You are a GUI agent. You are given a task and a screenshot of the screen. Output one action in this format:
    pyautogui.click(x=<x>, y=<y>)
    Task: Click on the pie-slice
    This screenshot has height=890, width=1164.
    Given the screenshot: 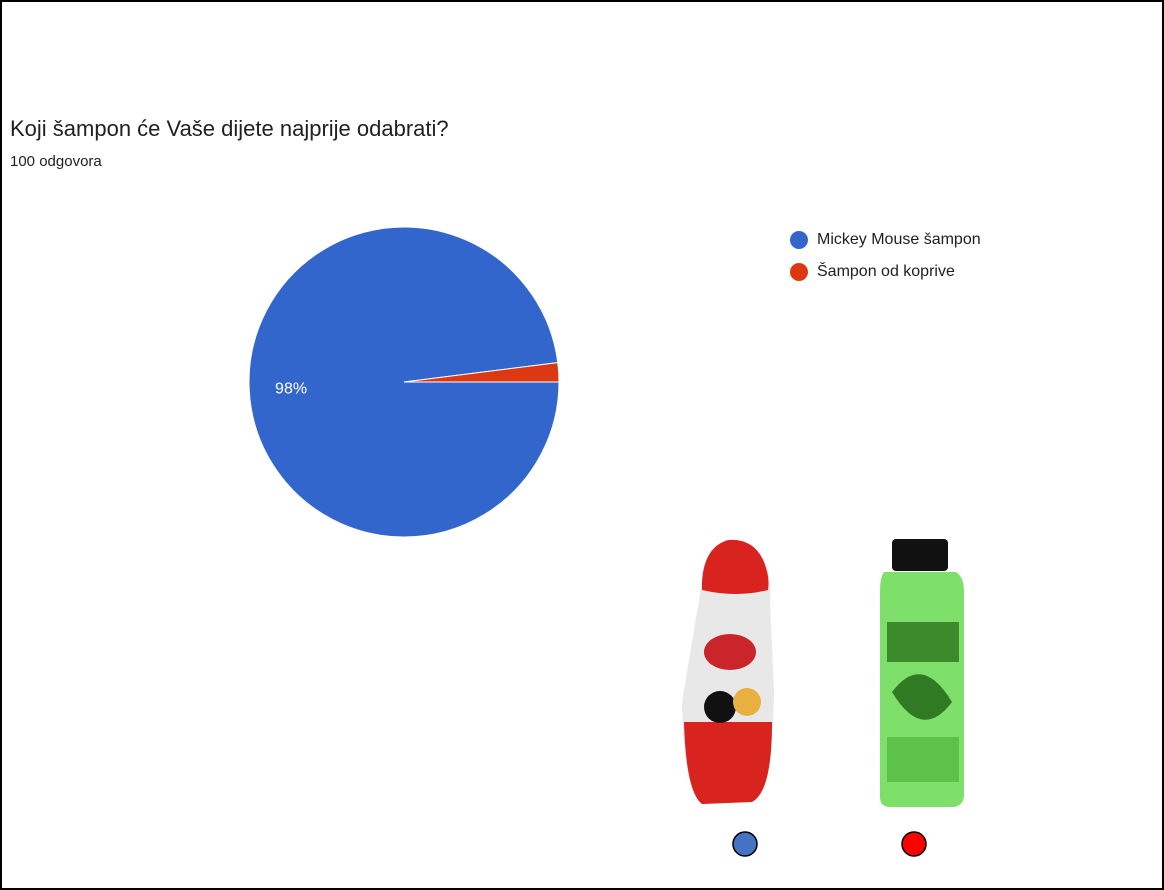 What is the action you would take?
    pyautogui.click(x=481, y=372)
    